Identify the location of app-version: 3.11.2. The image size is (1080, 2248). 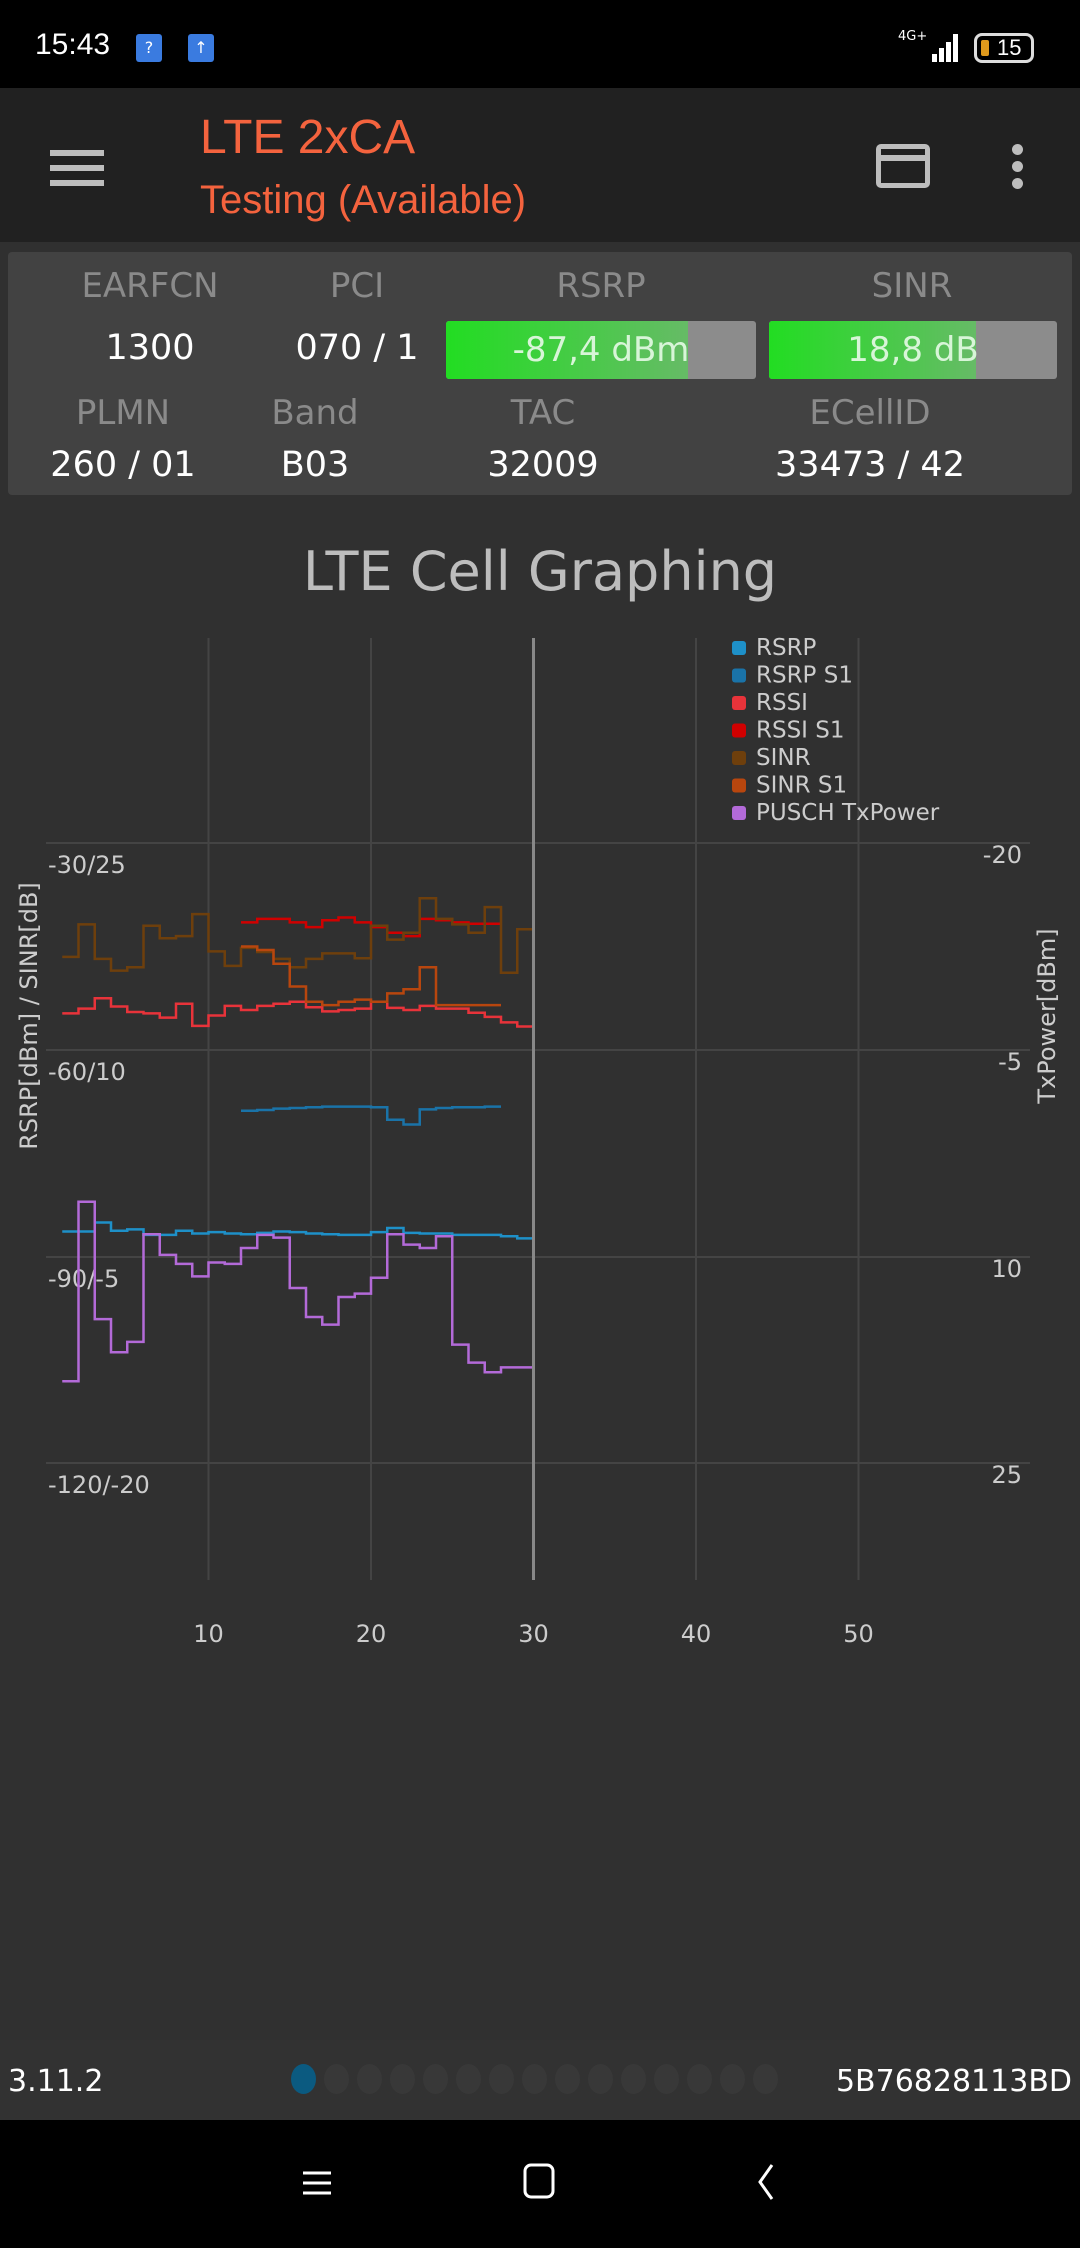
(56, 2081).